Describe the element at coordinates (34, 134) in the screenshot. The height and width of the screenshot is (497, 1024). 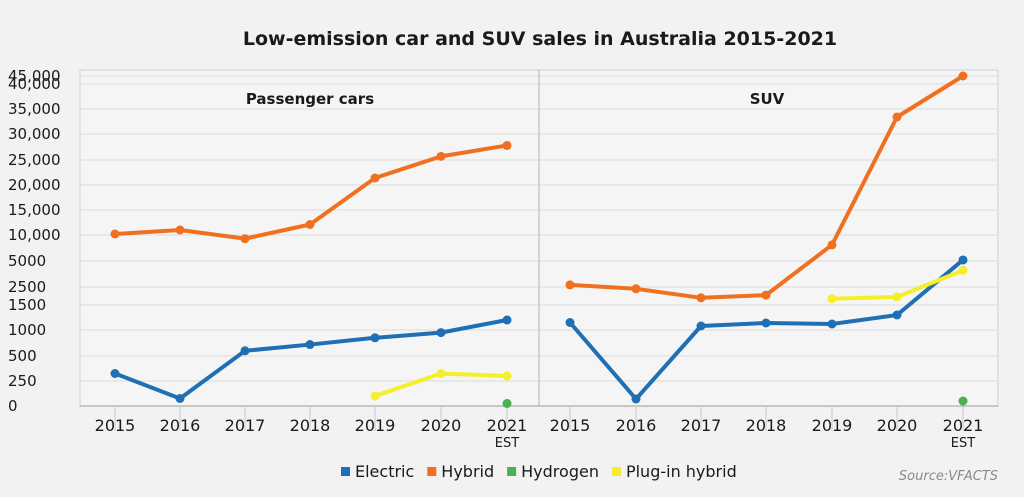
I see `y-tick-label: 30,000` at that location.